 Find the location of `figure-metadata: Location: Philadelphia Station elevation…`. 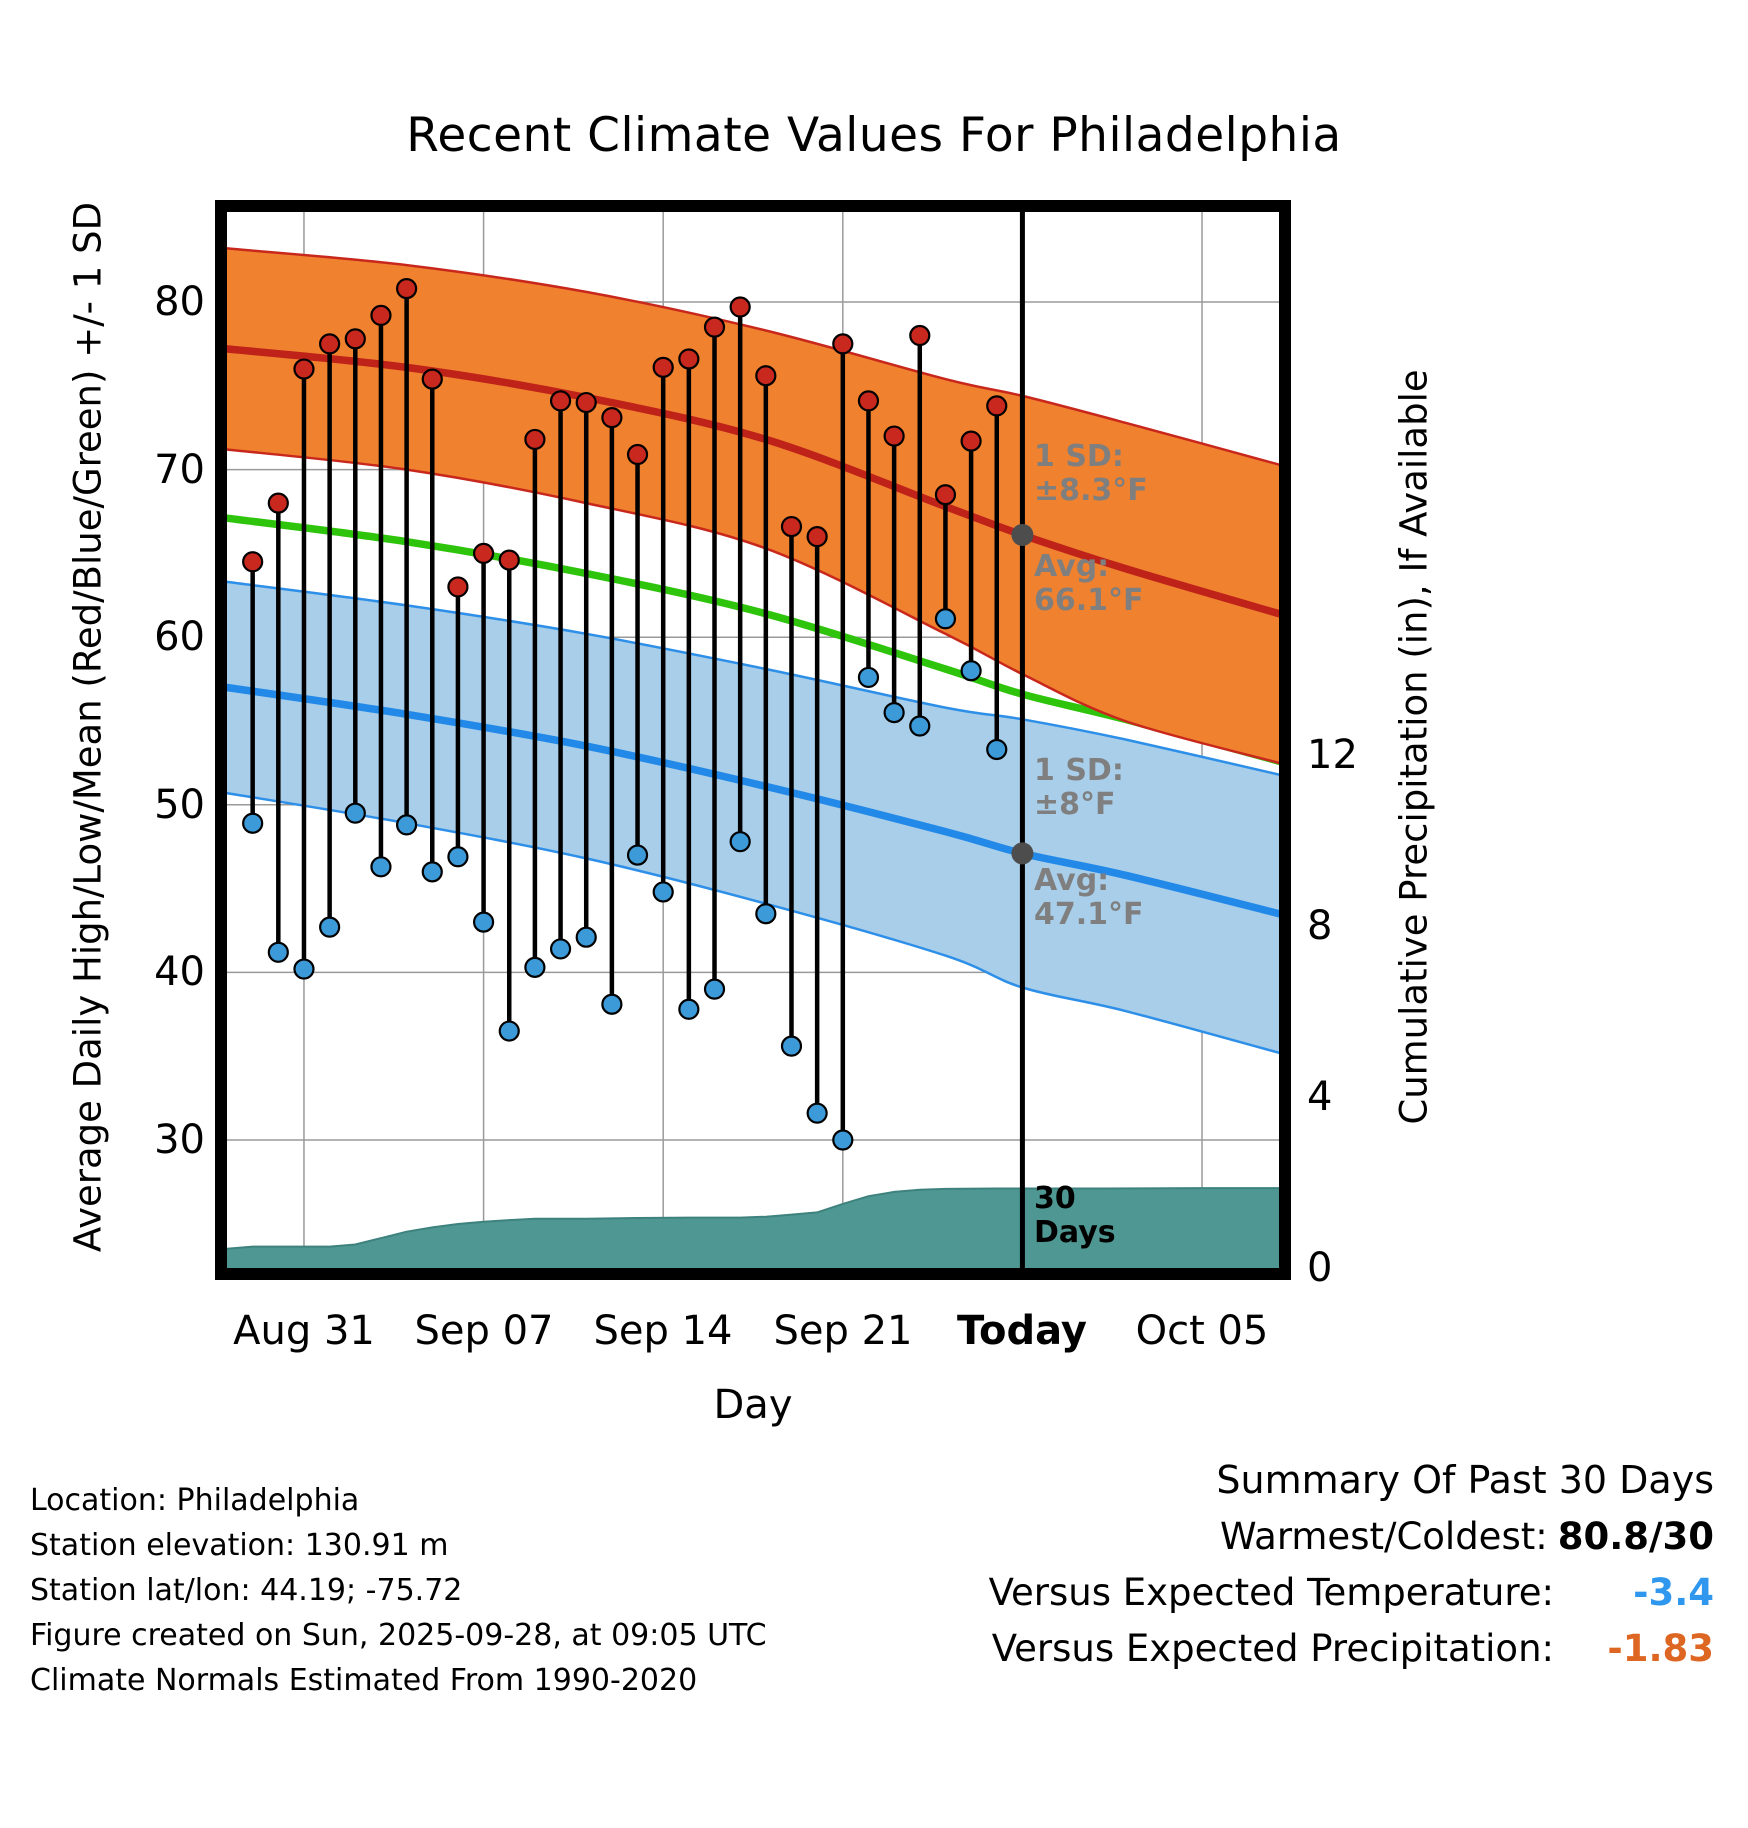

figure-metadata: Location: Philadelphia Station elevation… is located at coordinates (398, 1590).